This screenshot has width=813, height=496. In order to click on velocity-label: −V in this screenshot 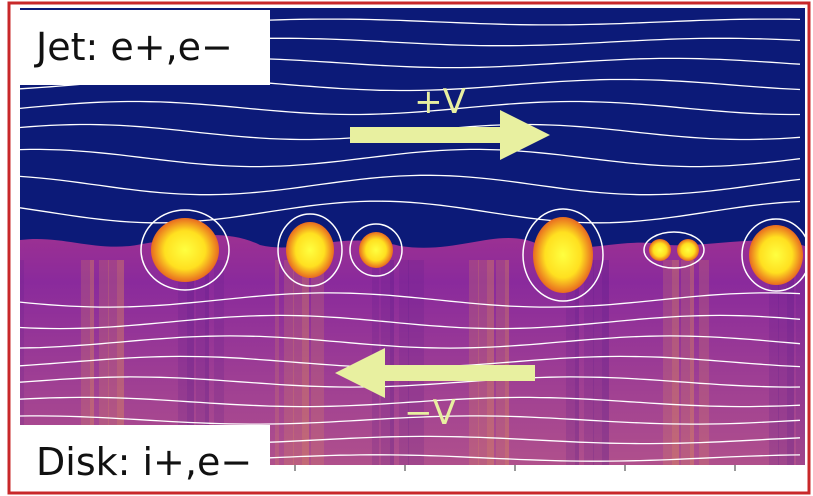, I will do `click(430, 413)`.